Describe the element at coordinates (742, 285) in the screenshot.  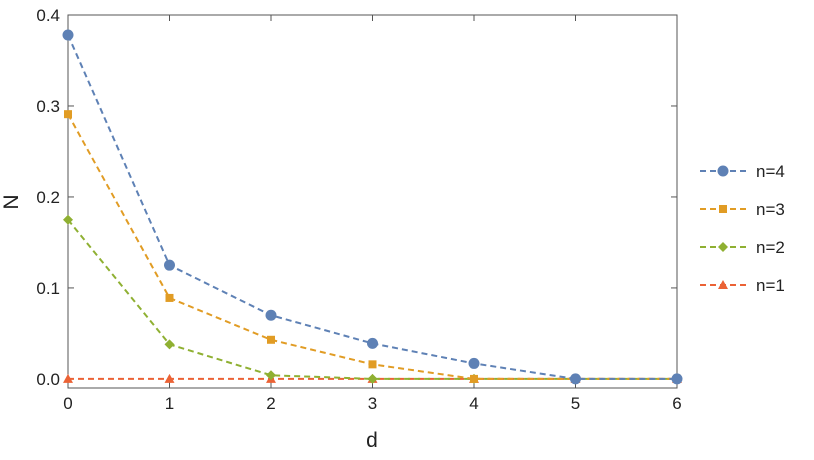
I see `legend-item: n=1` at that location.